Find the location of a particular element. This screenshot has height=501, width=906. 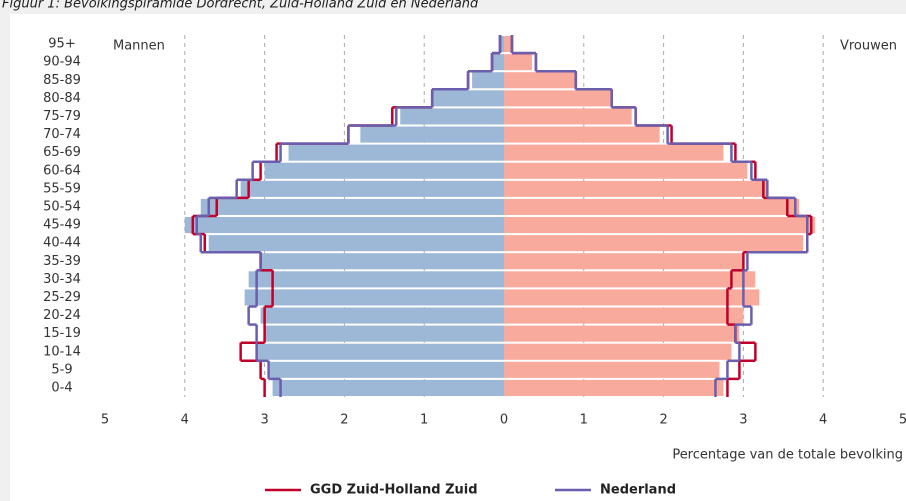

y-tick-label: 30-34 is located at coordinates (62, 279).